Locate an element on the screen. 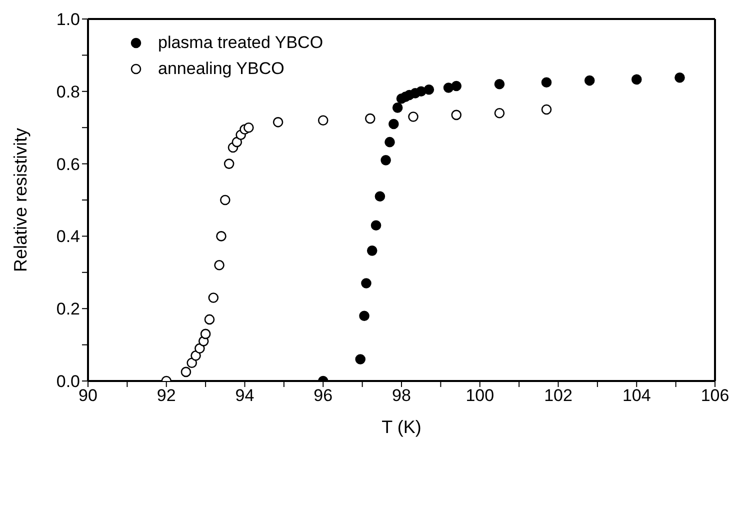 This screenshot has width=744, height=521. y-tick-label: 0.2 is located at coordinates (68, 309).